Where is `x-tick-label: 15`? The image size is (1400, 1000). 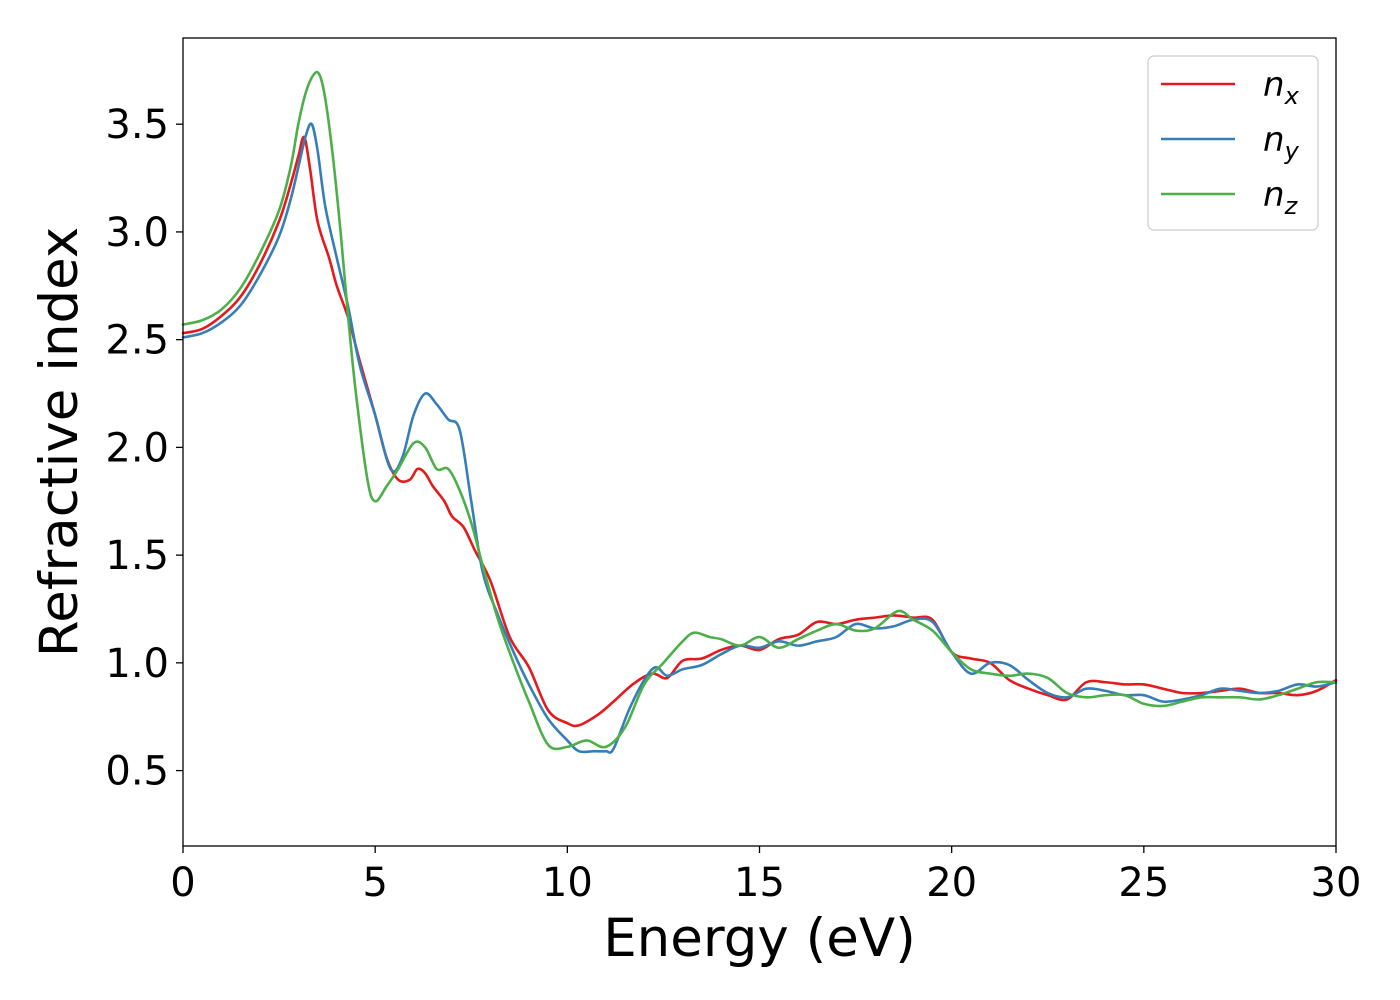 x-tick-label: 15 is located at coordinates (759, 883).